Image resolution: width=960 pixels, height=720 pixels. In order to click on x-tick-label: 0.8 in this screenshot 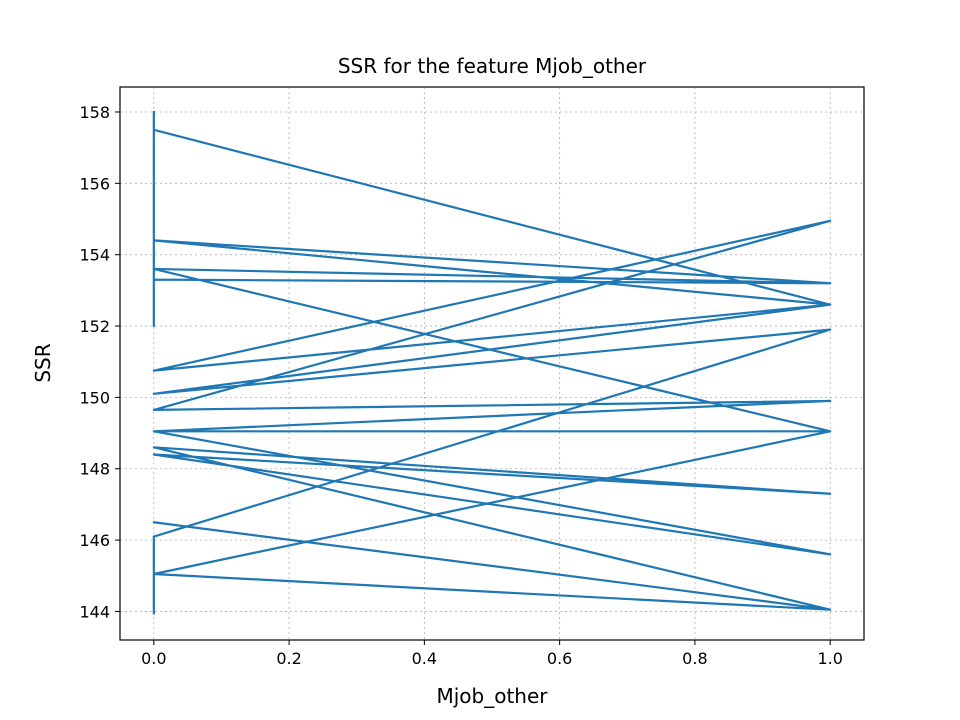, I will do `click(694, 658)`.